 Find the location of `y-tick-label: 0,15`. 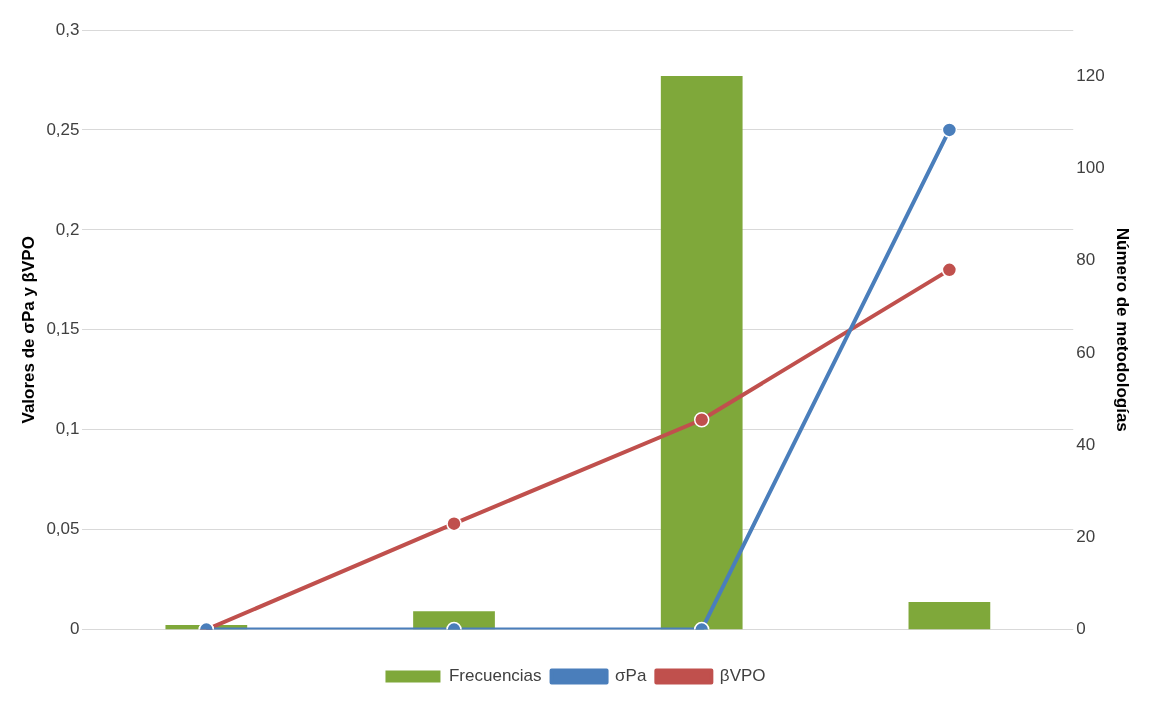

y-tick-label: 0,15 is located at coordinates (63, 329).